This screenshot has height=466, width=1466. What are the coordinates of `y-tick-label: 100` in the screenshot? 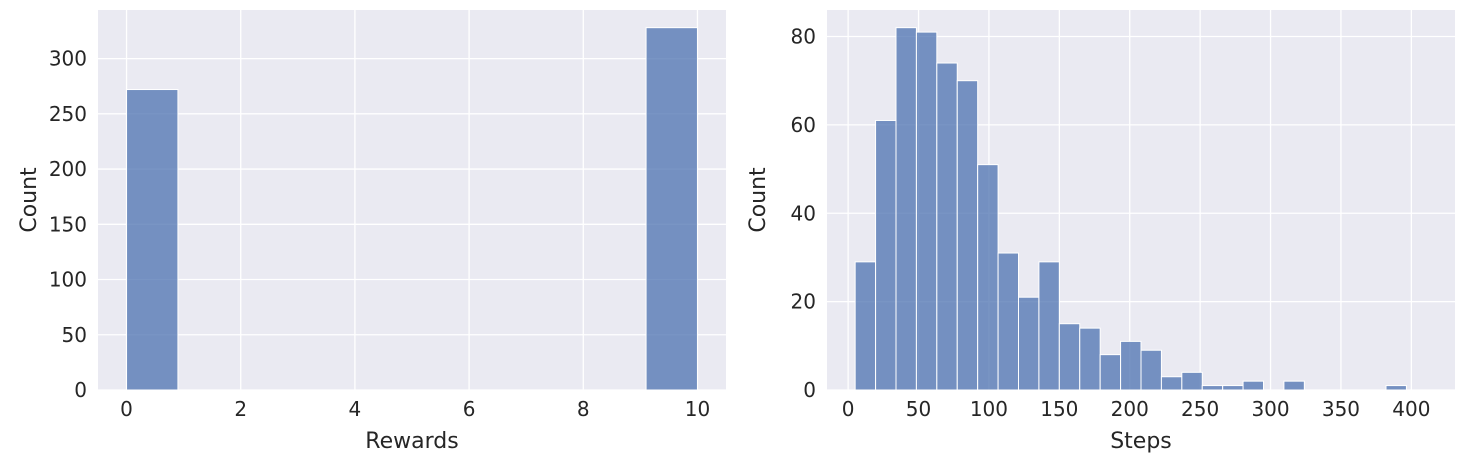 It's located at (68, 280).